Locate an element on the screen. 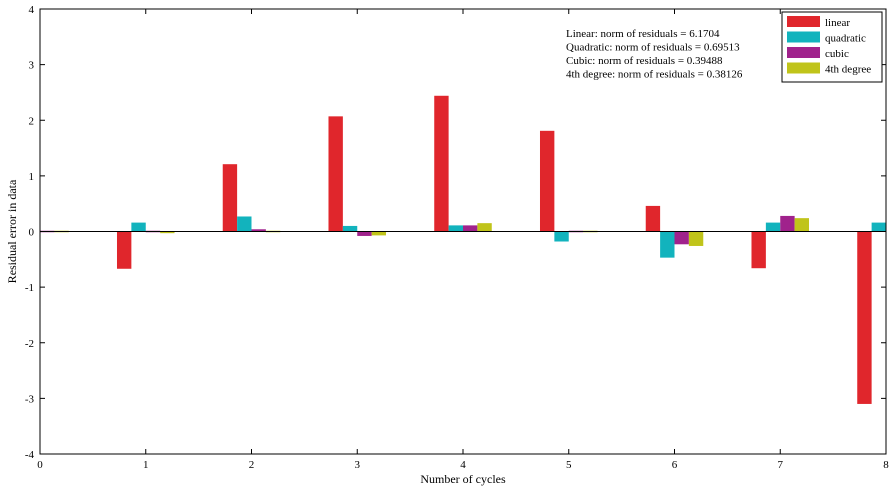 The height and width of the screenshot is (492, 893). x-tick-label: 2 is located at coordinates (252, 465).